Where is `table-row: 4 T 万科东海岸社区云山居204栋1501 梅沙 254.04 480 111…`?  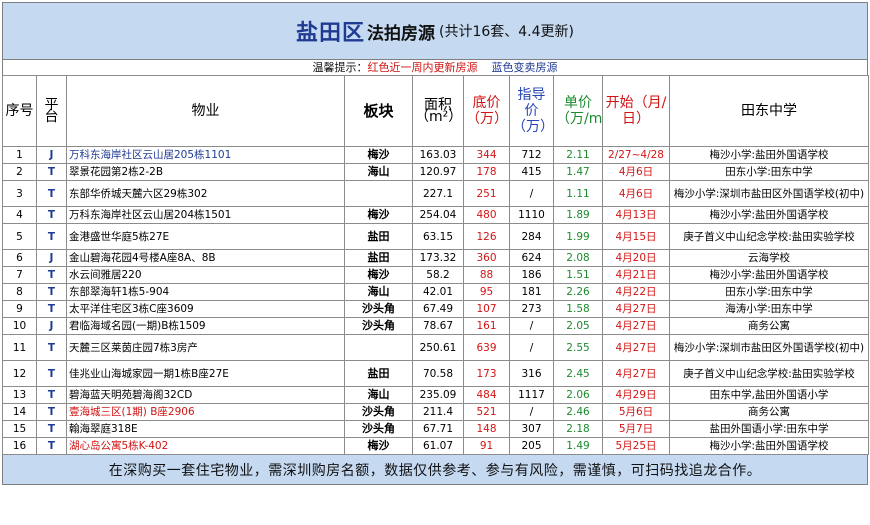 table-row: 4 T 万科东海岸社区云山居204栋1501 梅沙 254.04 480 111… is located at coordinates (435, 215).